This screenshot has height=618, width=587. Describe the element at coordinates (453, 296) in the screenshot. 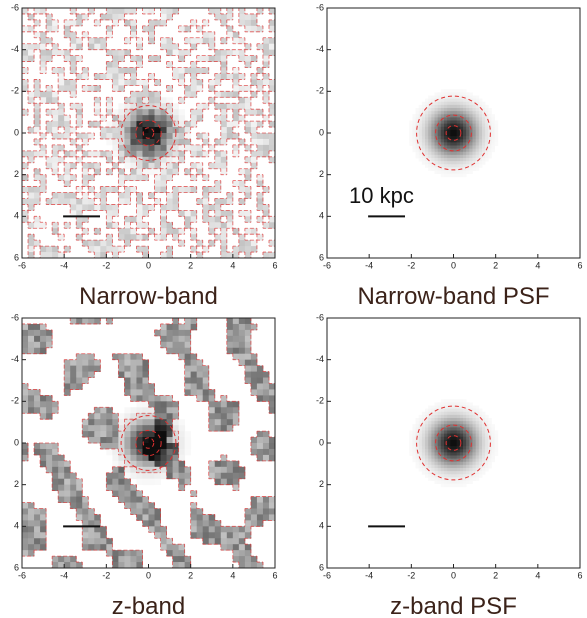

I see `panel-title: Narrow-band PSF` at that location.